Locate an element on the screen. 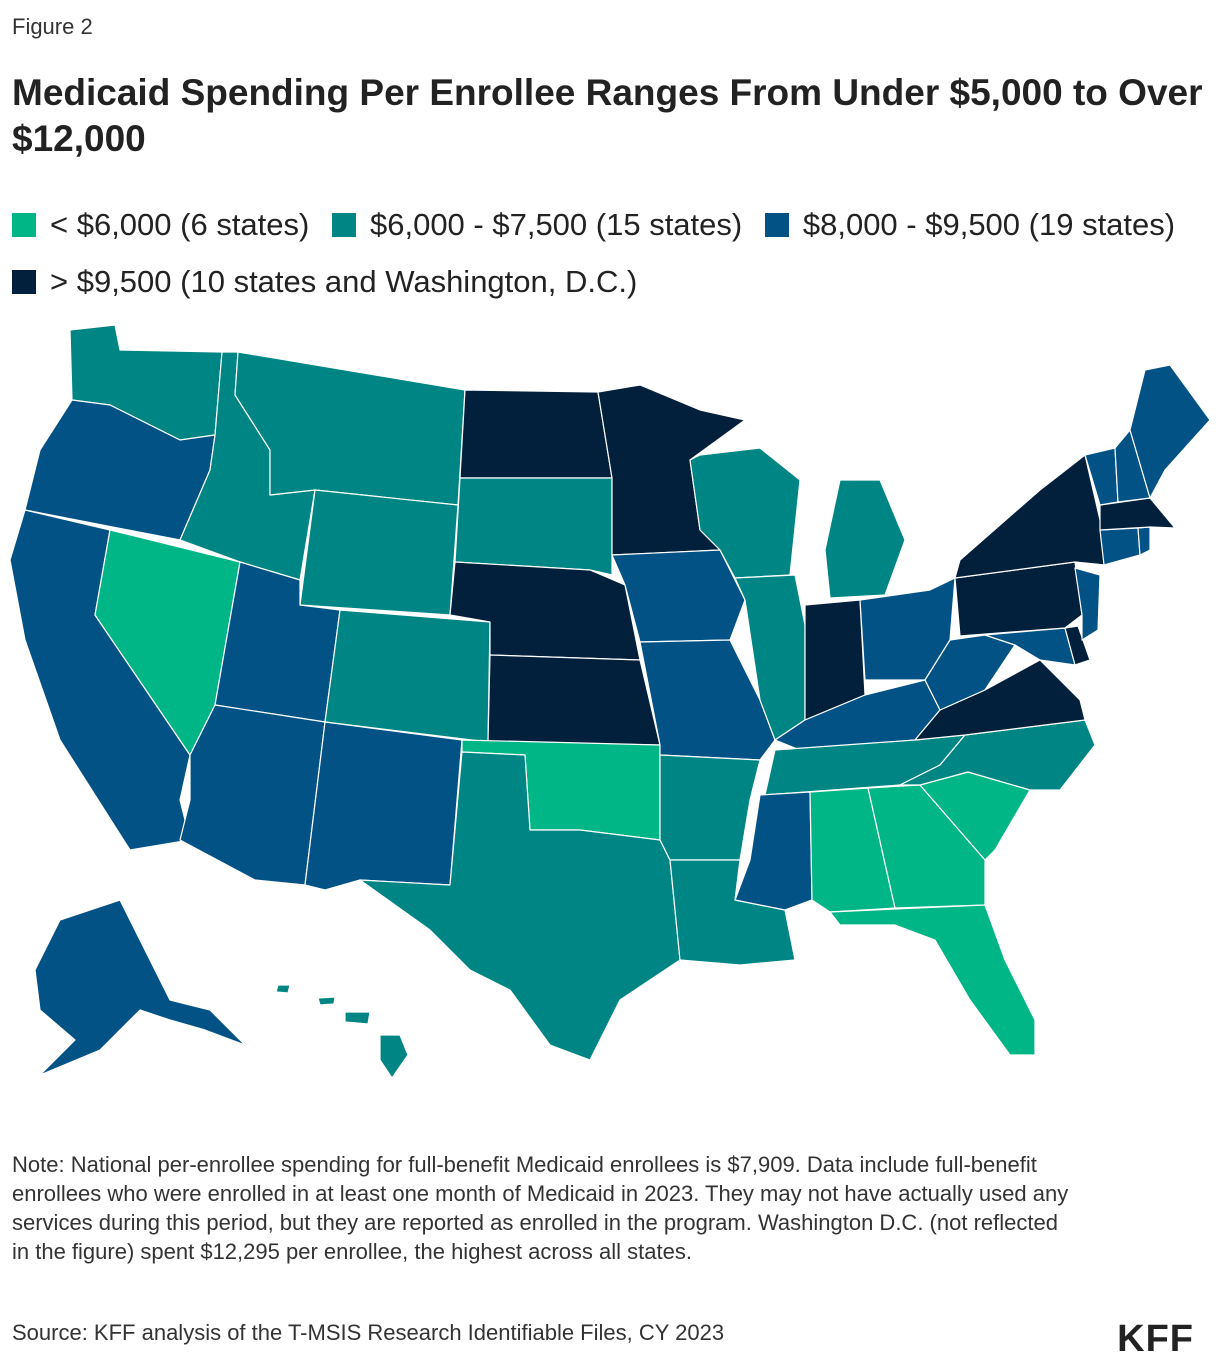 The height and width of the screenshot is (1370, 1220). legend-item-midhigh: $8,000 - $9,500 (19 states) is located at coordinates (970, 224).